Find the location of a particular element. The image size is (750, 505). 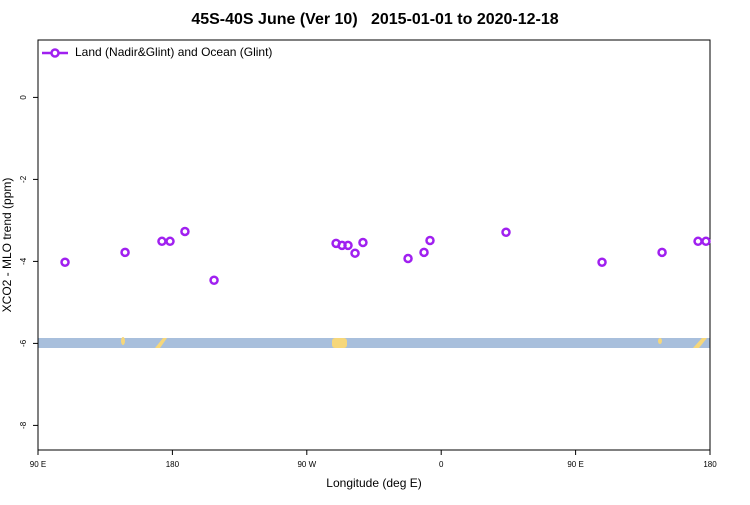

legend-label: Land (Nadir&Glint) and Ocean (Glint) is located at coordinates (173, 52).